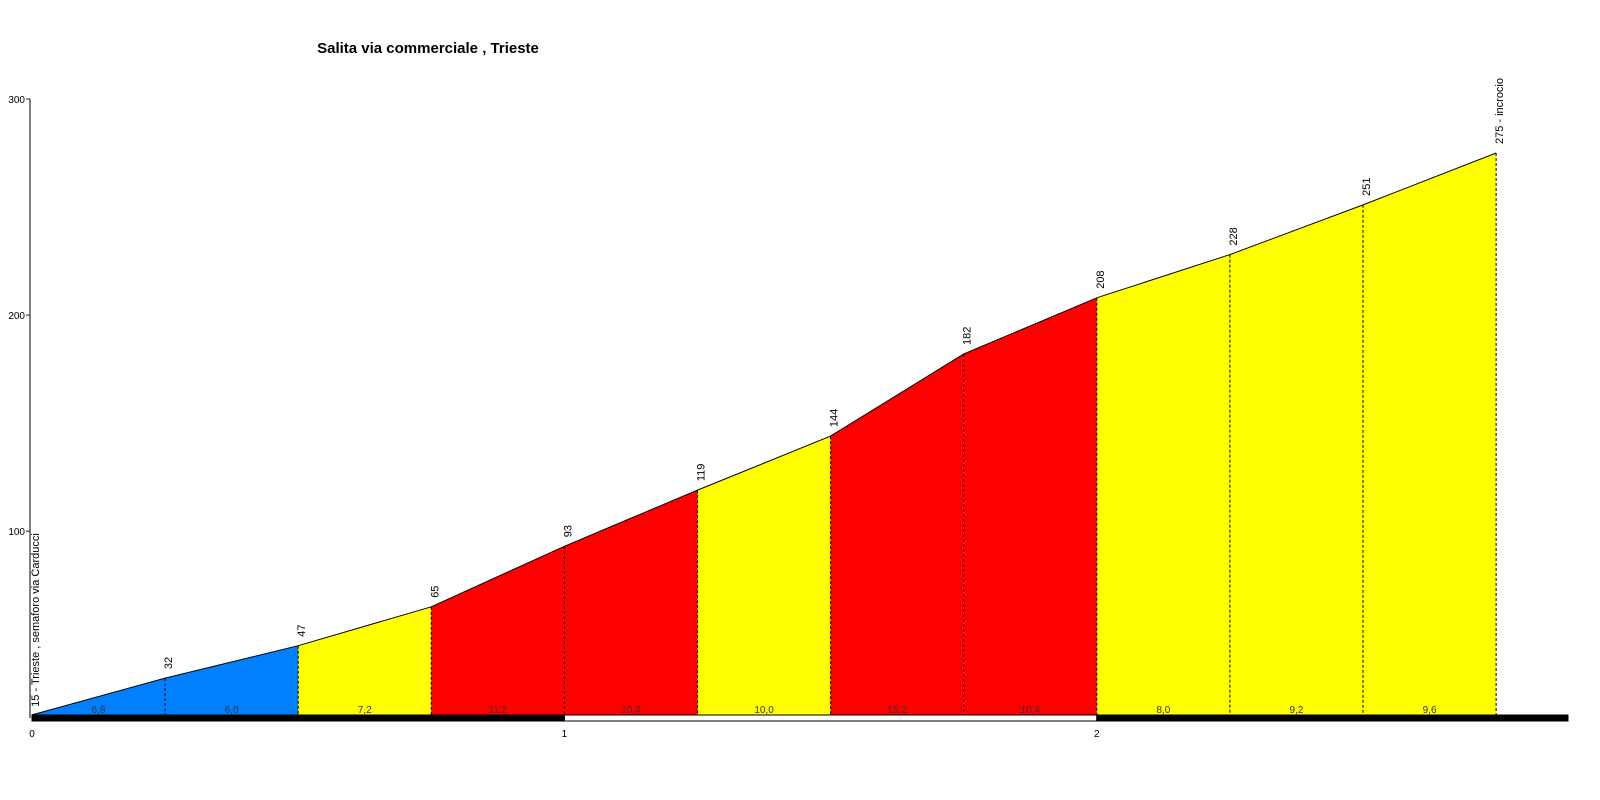 This screenshot has width=1600, height=800. Describe the element at coordinates (36, 620) in the screenshot. I see `point-label: 15 - Trieste , semaforo via Carducci` at that location.